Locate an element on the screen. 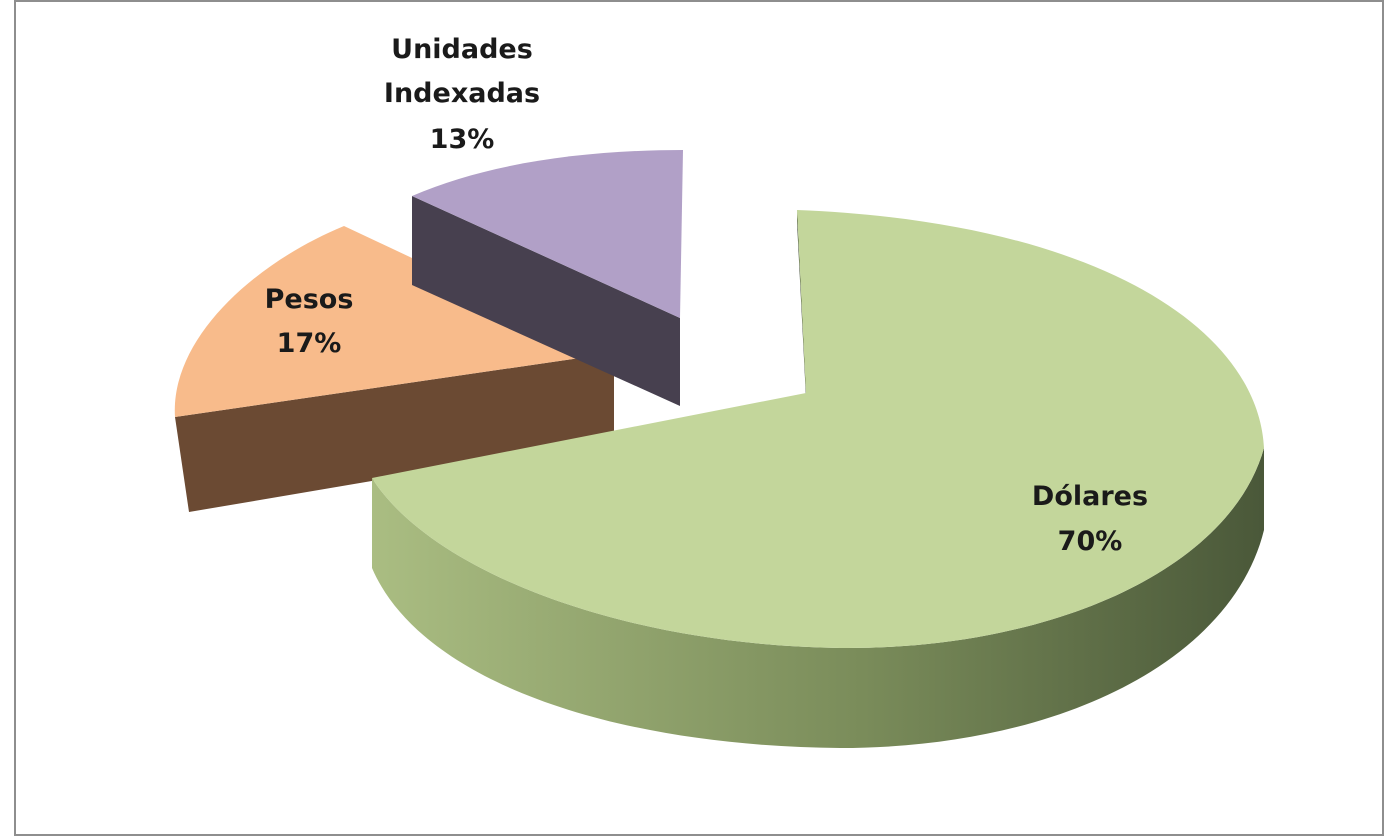 The height and width of the screenshot is (840, 1389). label-dolares-pct: 70% is located at coordinates (1090, 541).